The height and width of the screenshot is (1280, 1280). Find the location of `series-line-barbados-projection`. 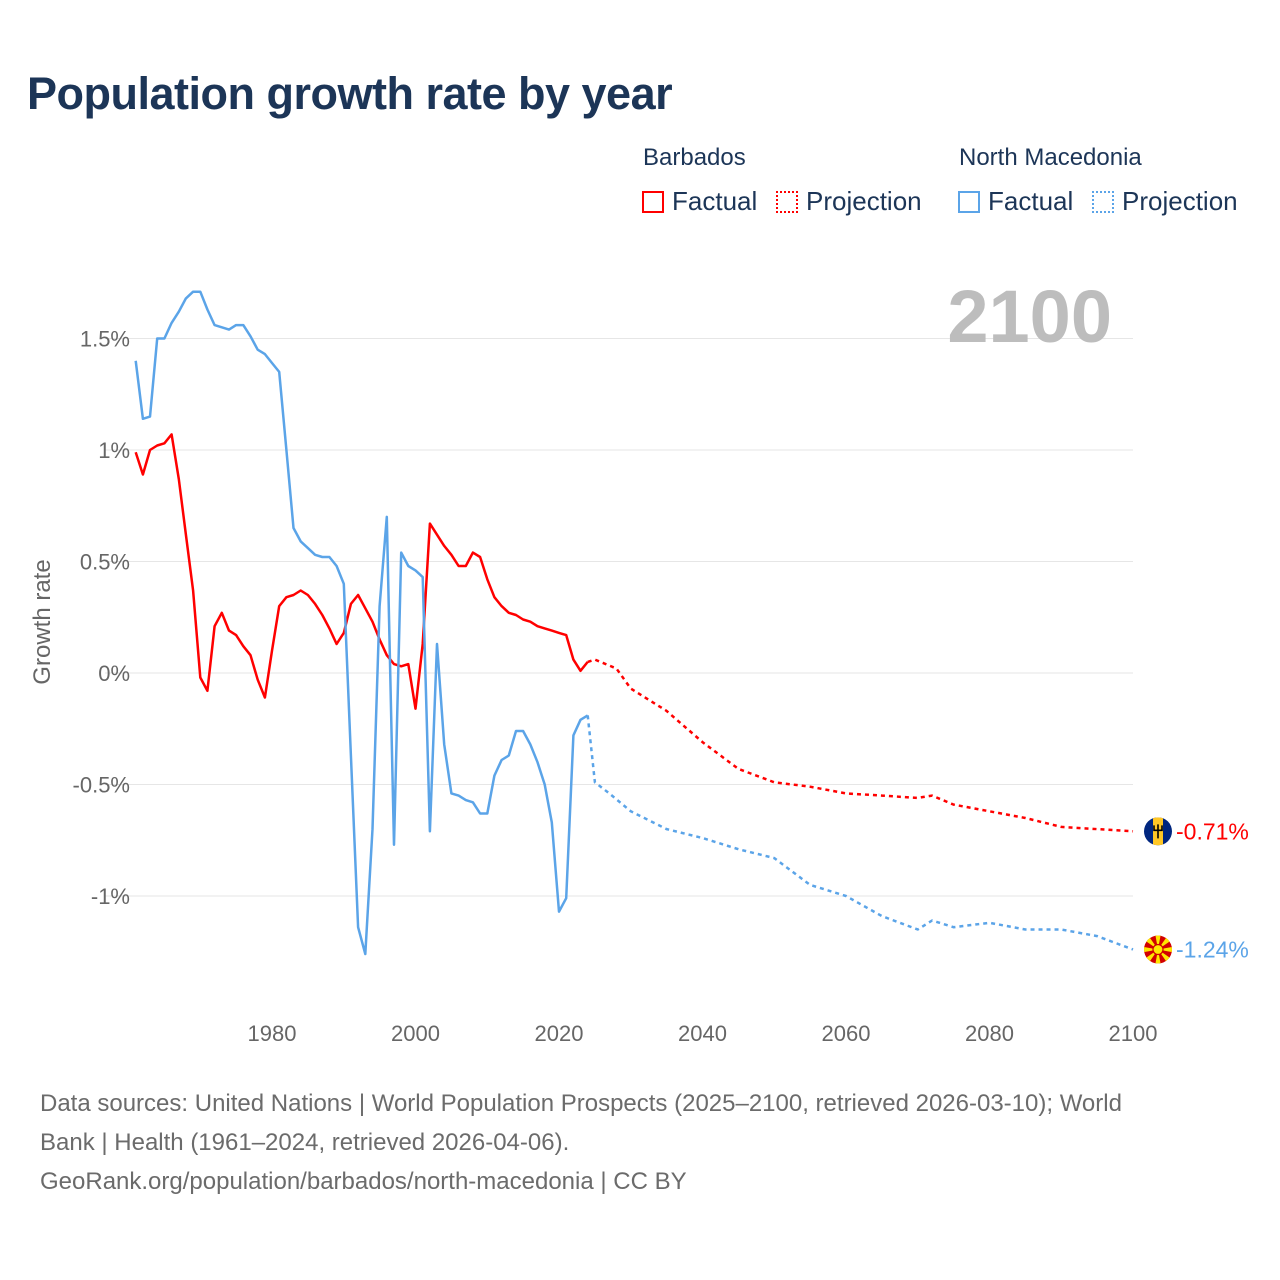

series-line-barbados-projection is located at coordinates (860, 745).